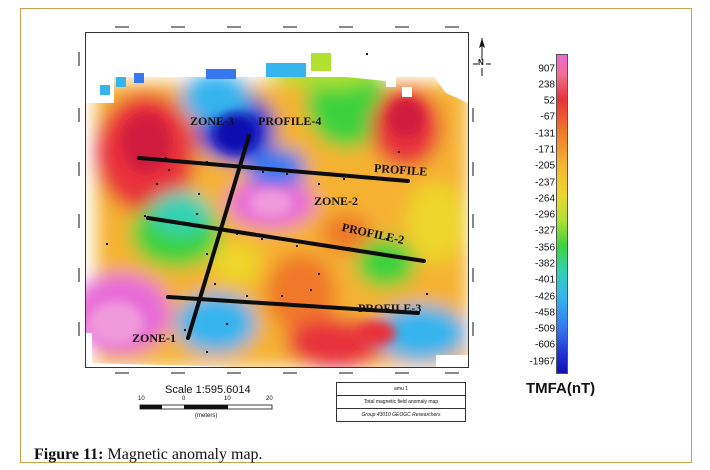 The height and width of the screenshot is (470, 710). I want to click on legend-value: -237, so click(544, 183).